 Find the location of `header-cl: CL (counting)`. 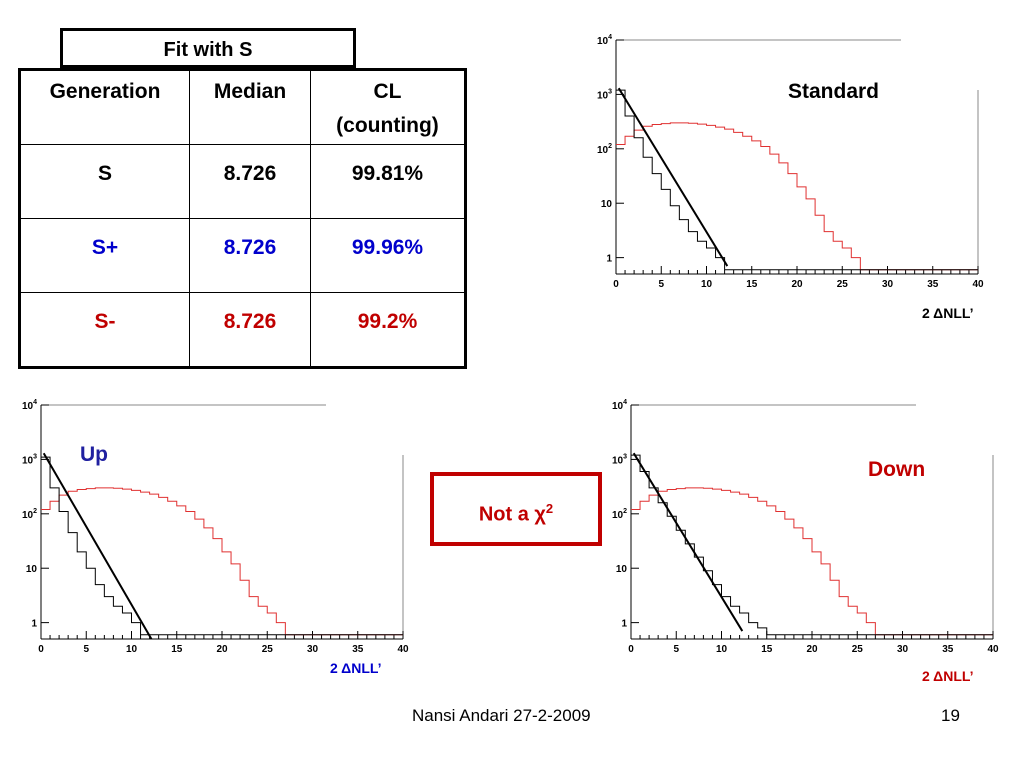

header-cl: CL (counting) is located at coordinates (388, 107).